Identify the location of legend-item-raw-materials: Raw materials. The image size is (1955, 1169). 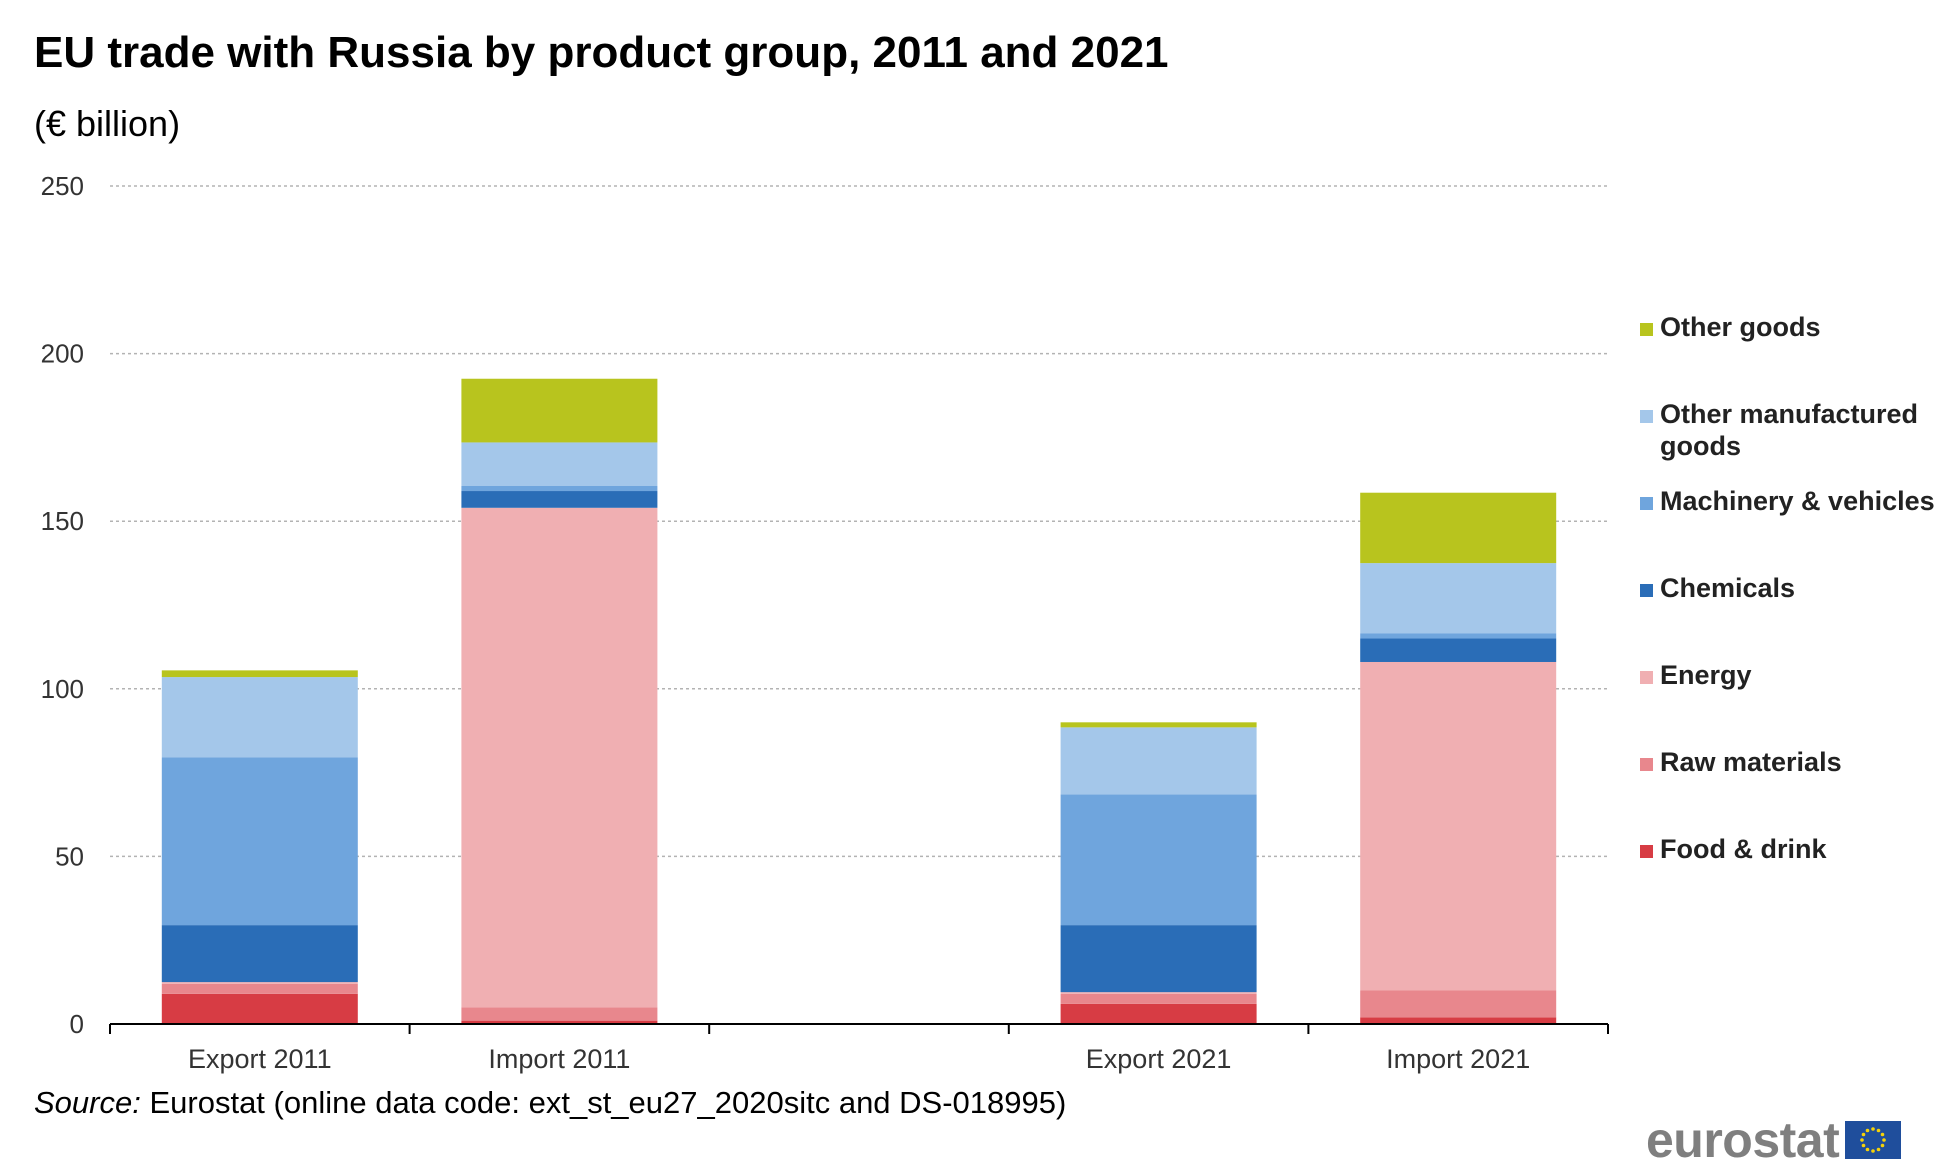
(1741, 762).